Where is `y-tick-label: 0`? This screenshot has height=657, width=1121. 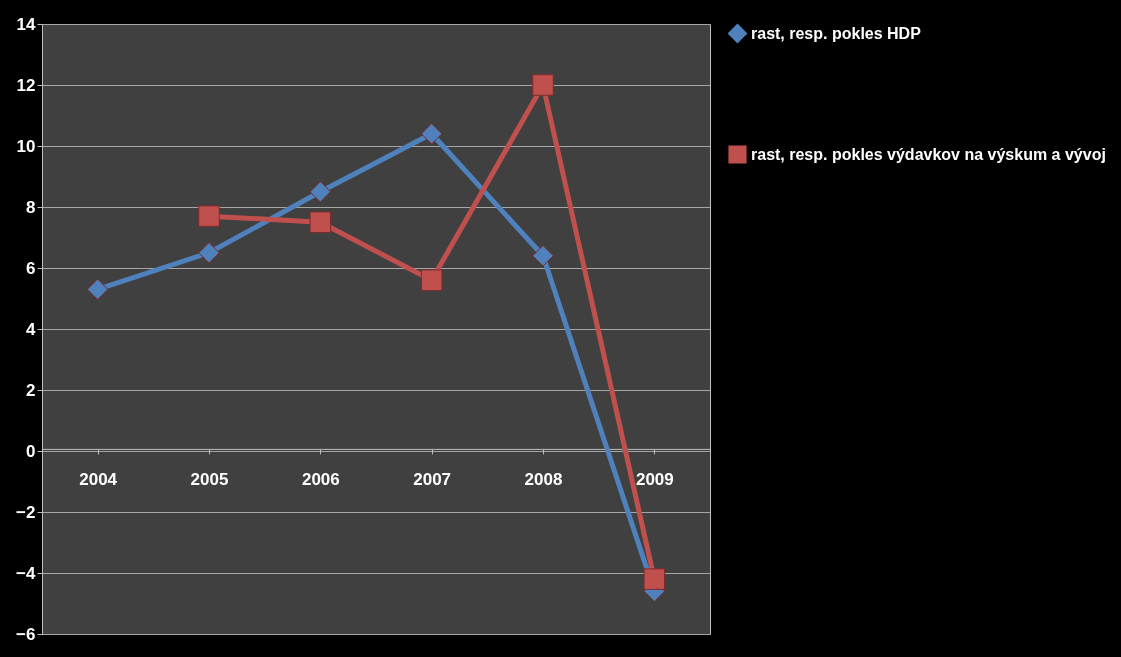
y-tick-label: 0 is located at coordinates (31, 451).